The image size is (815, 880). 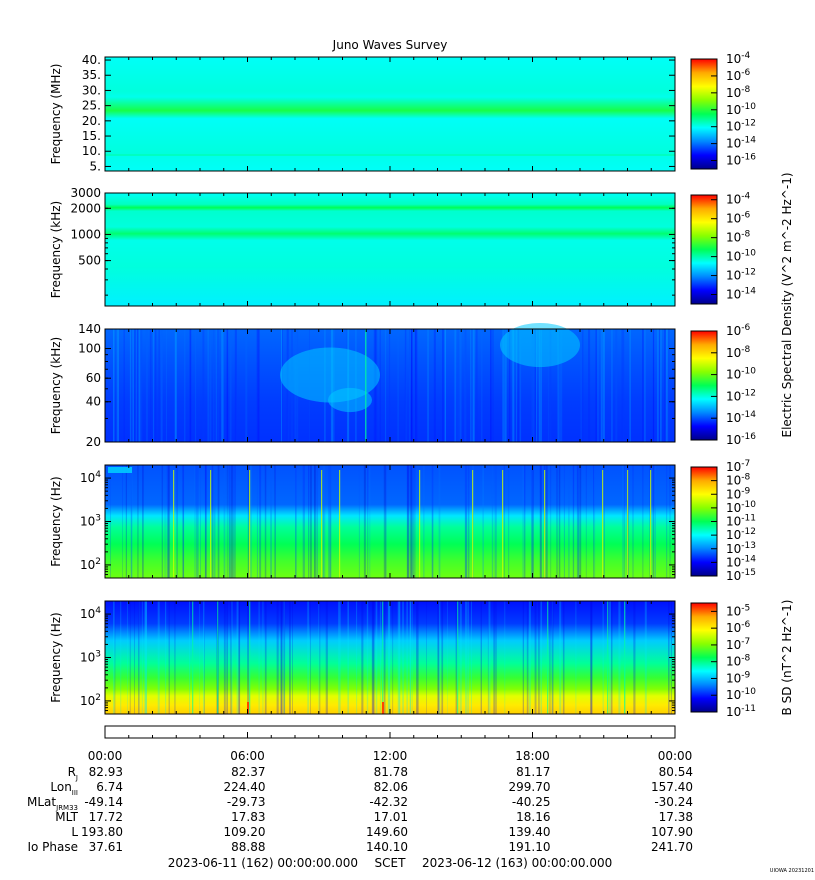 I want to click on y-tick-label: 25., so click(x=91, y=106).